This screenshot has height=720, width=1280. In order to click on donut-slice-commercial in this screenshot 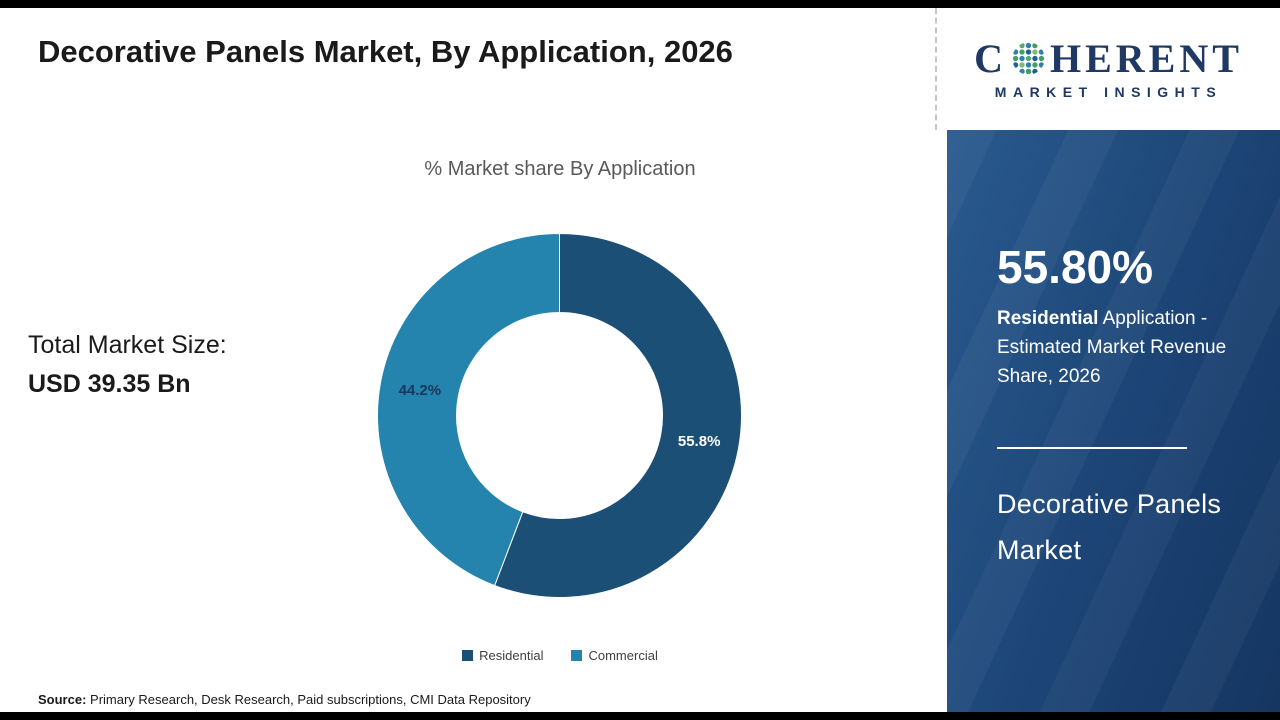, I will do `click(468, 409)`.